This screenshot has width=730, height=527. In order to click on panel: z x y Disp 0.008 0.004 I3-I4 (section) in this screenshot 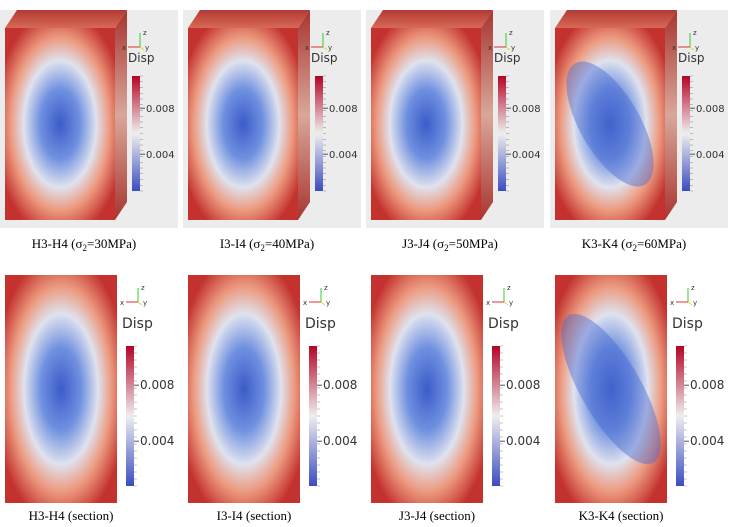, I will do `click(272, 399)`.